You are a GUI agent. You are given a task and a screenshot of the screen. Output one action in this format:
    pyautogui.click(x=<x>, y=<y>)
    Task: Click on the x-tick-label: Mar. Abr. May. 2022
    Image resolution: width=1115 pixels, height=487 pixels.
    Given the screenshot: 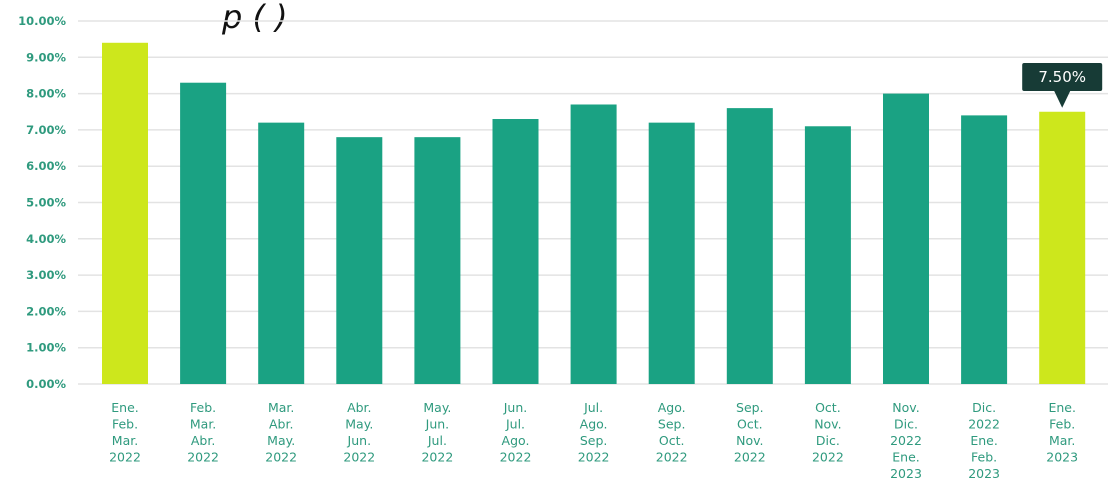 What is the action you would take?
    pyautogui.click(x=281, y=432)
    